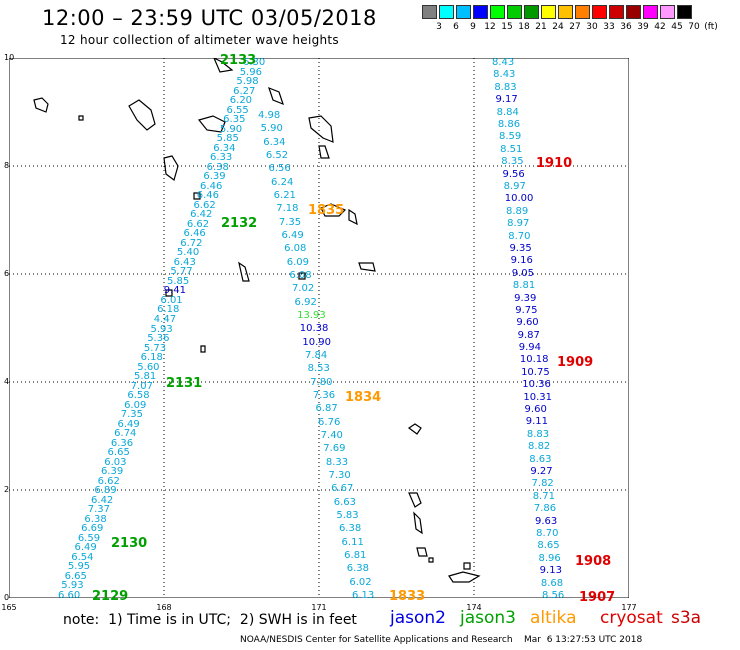 This screenshot has height=650, width=740. I want to click on swh-value: 6.72, so click(191, 243).